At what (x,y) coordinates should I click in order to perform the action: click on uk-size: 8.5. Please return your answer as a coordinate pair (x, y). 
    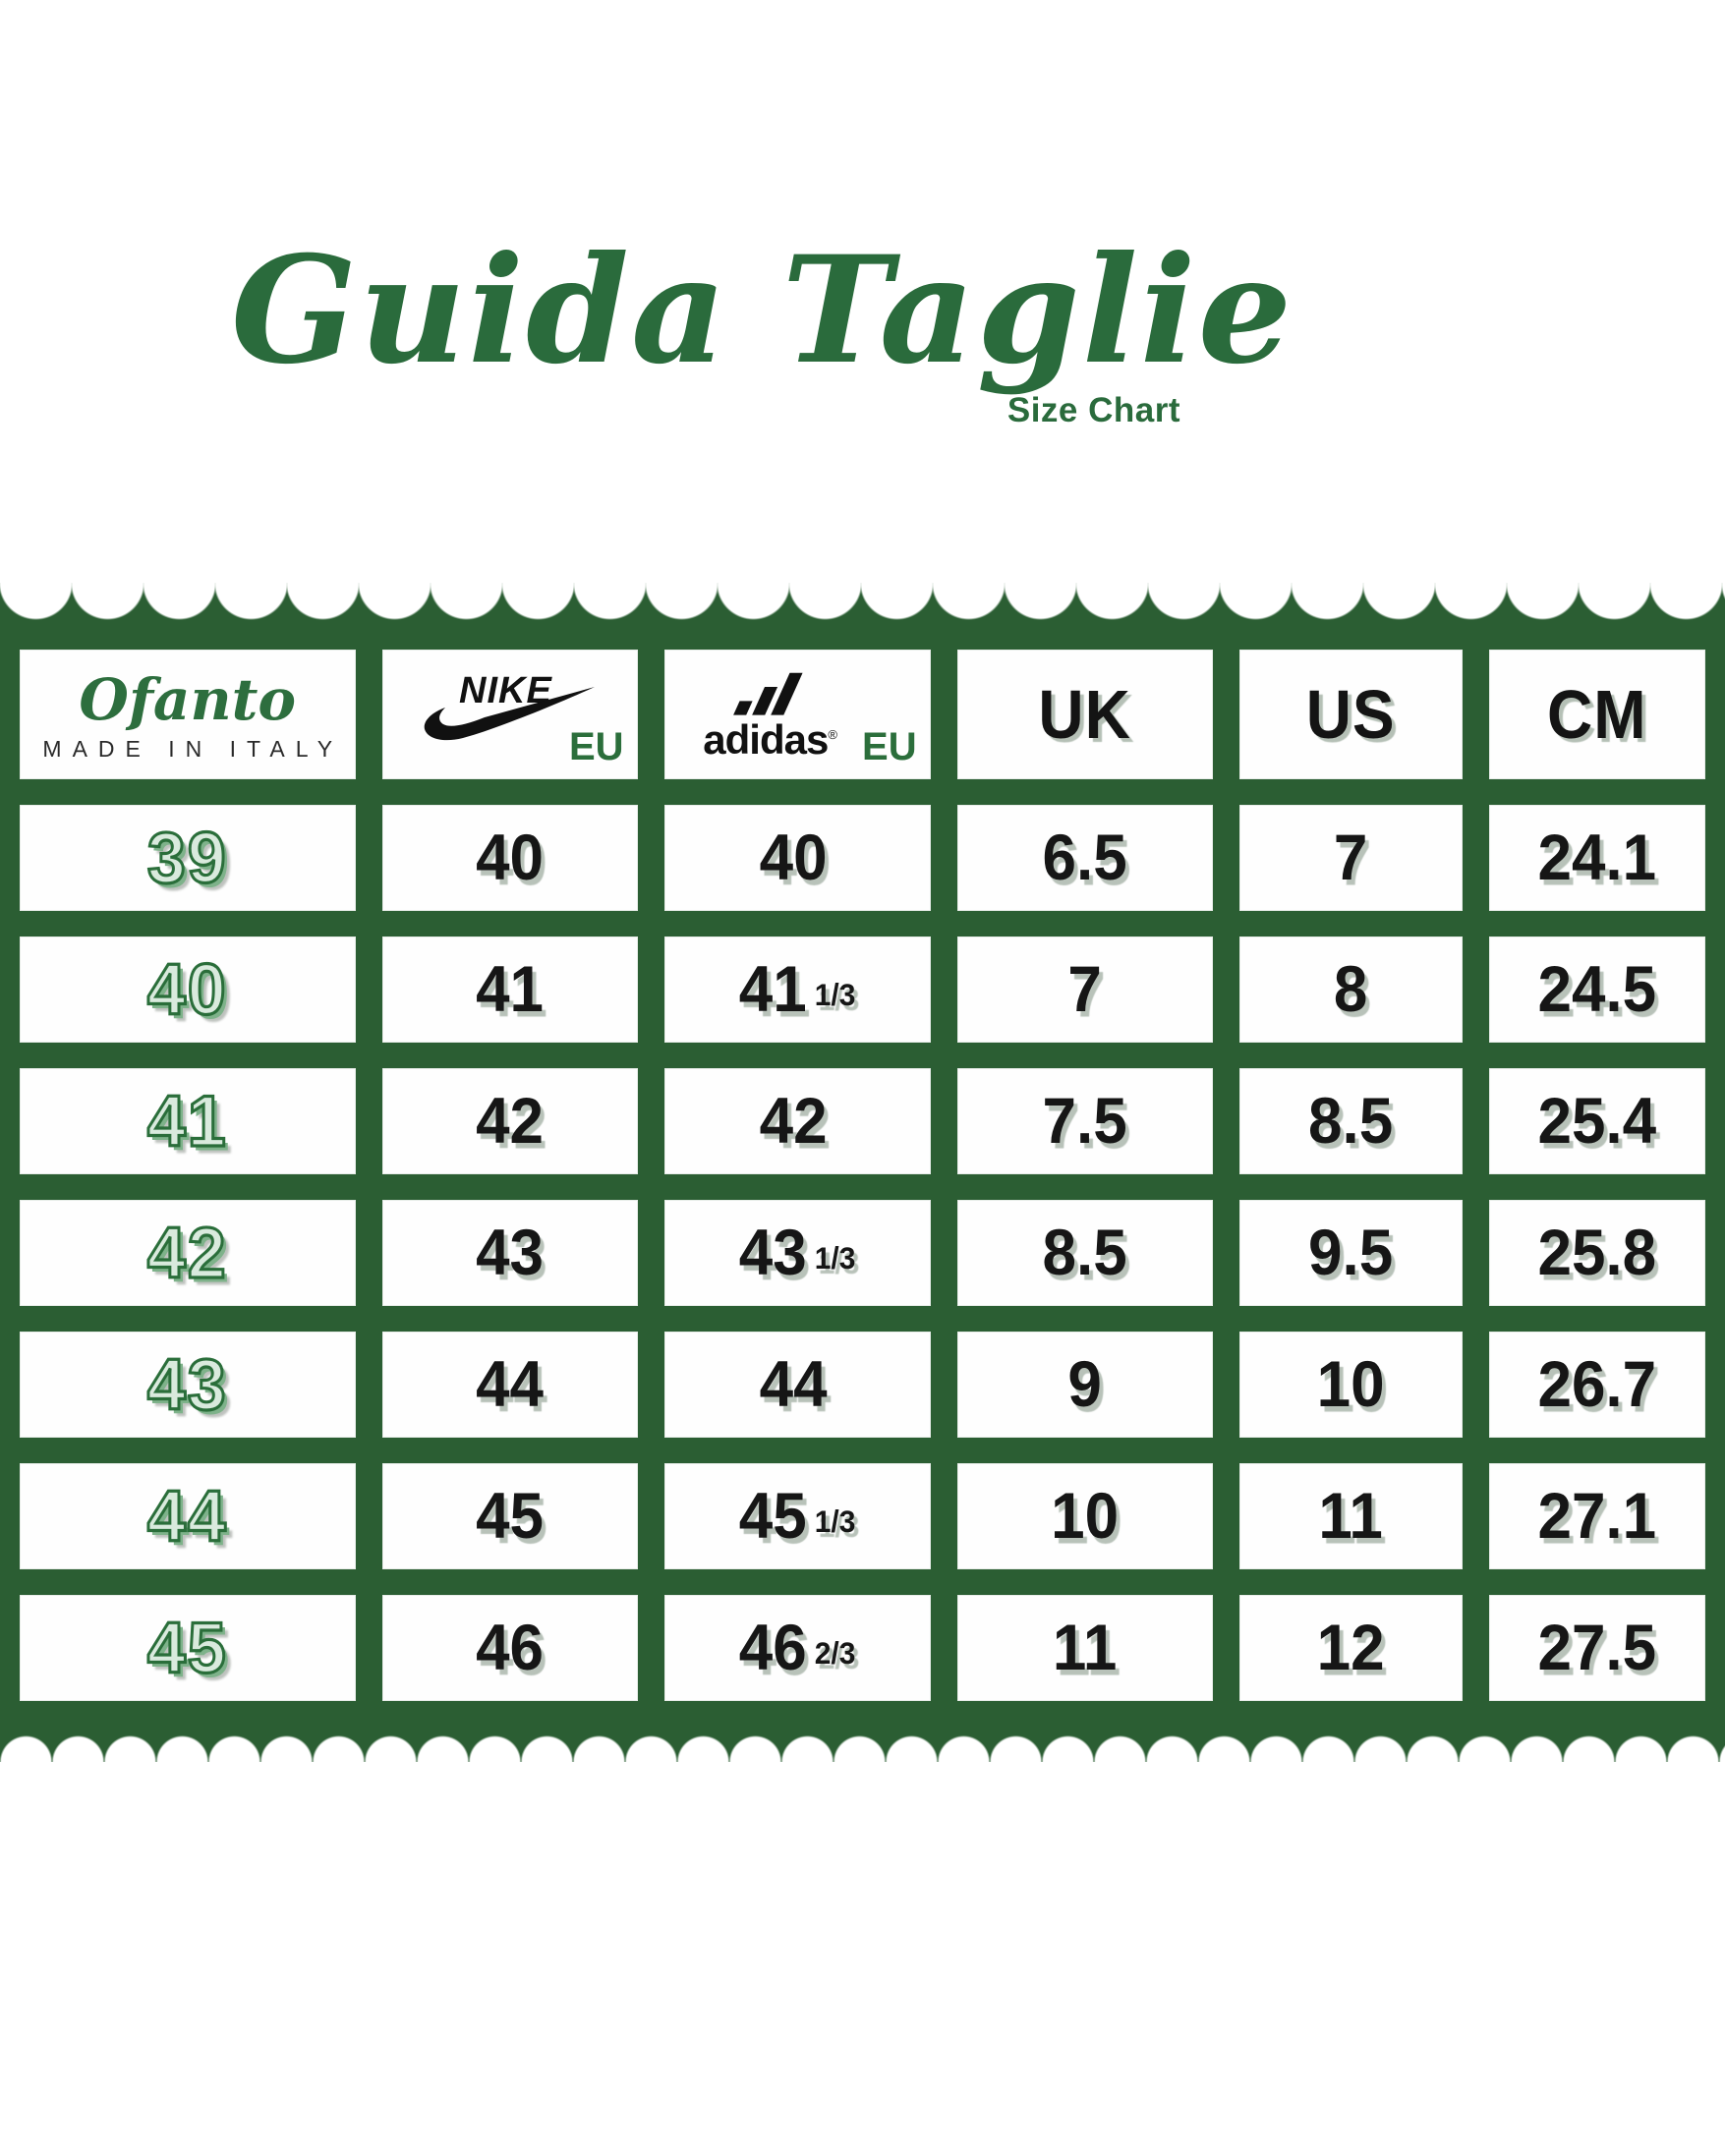
    Looking at the image, I should click on (1084, 1253).